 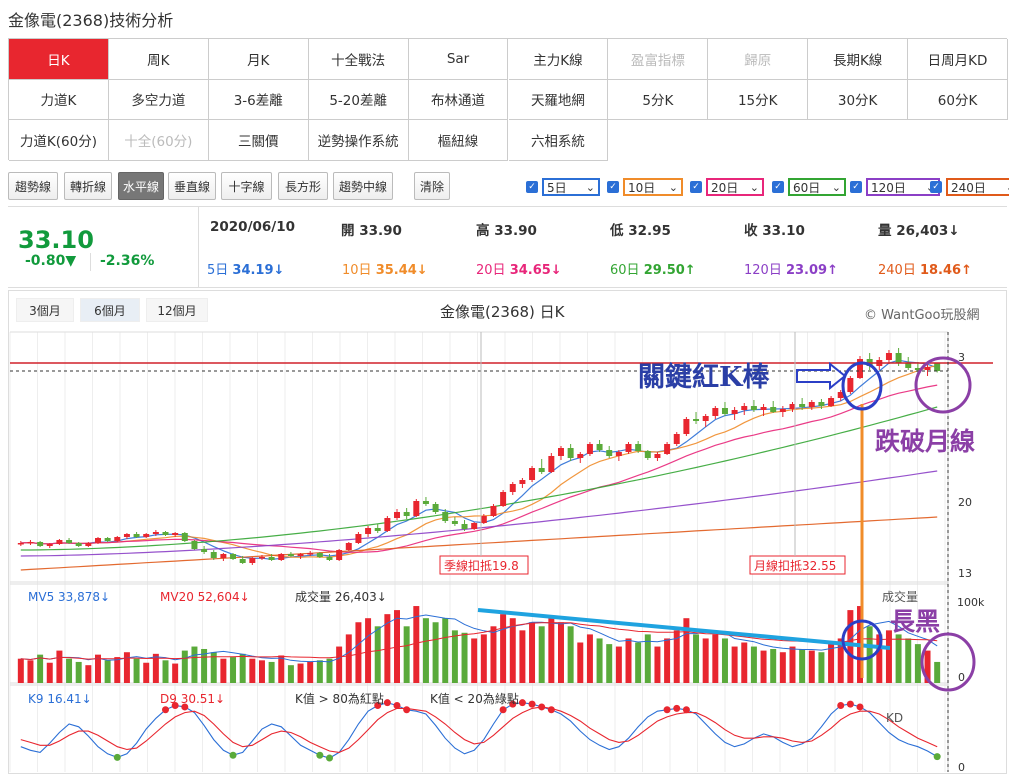 What do you see at coordinates (158, 59) in the screenshot?
I see `nav-tab: 周K` at bounding box center [158, 59].